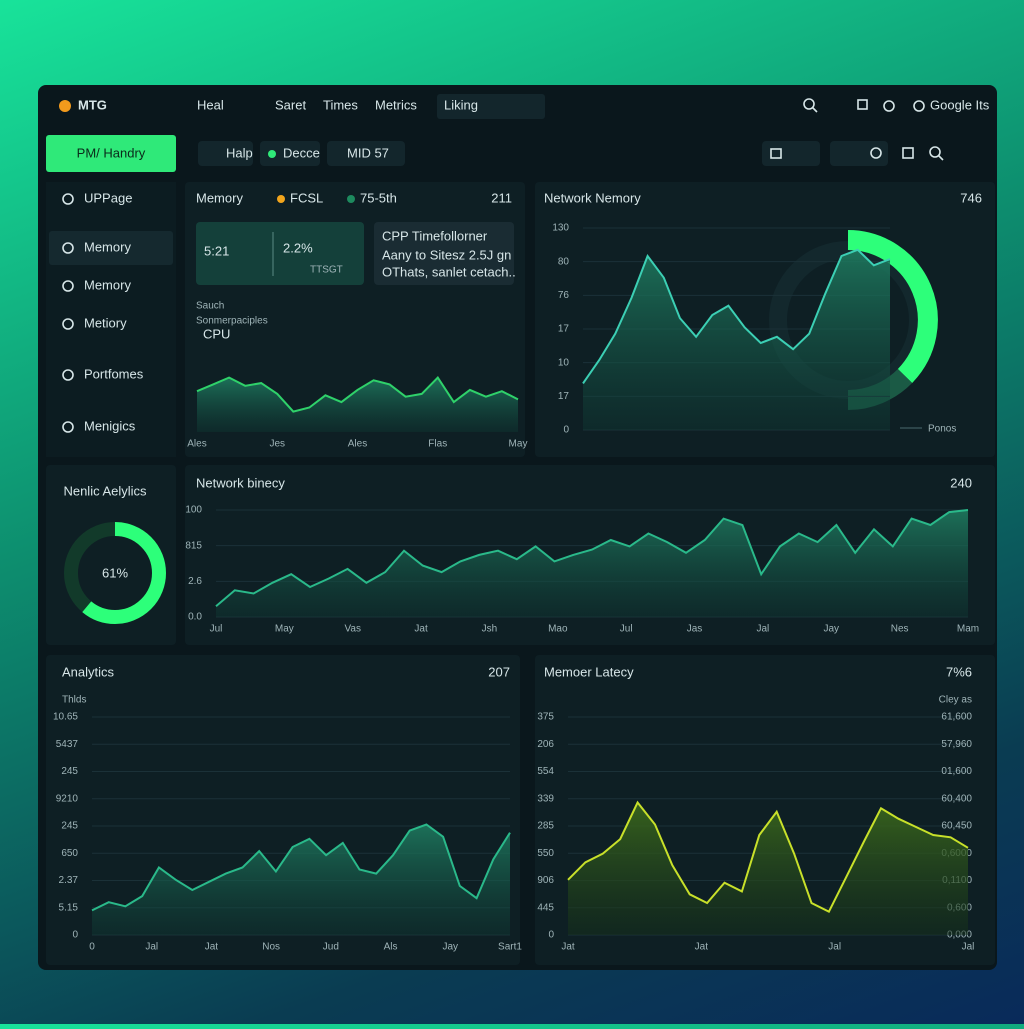 The width and height of the screenshot is (1024, 1029). What do you see at coordinates (216, 333) in the screenshot?
I see `chart-title: CPU` at bounding box center [216, 333].